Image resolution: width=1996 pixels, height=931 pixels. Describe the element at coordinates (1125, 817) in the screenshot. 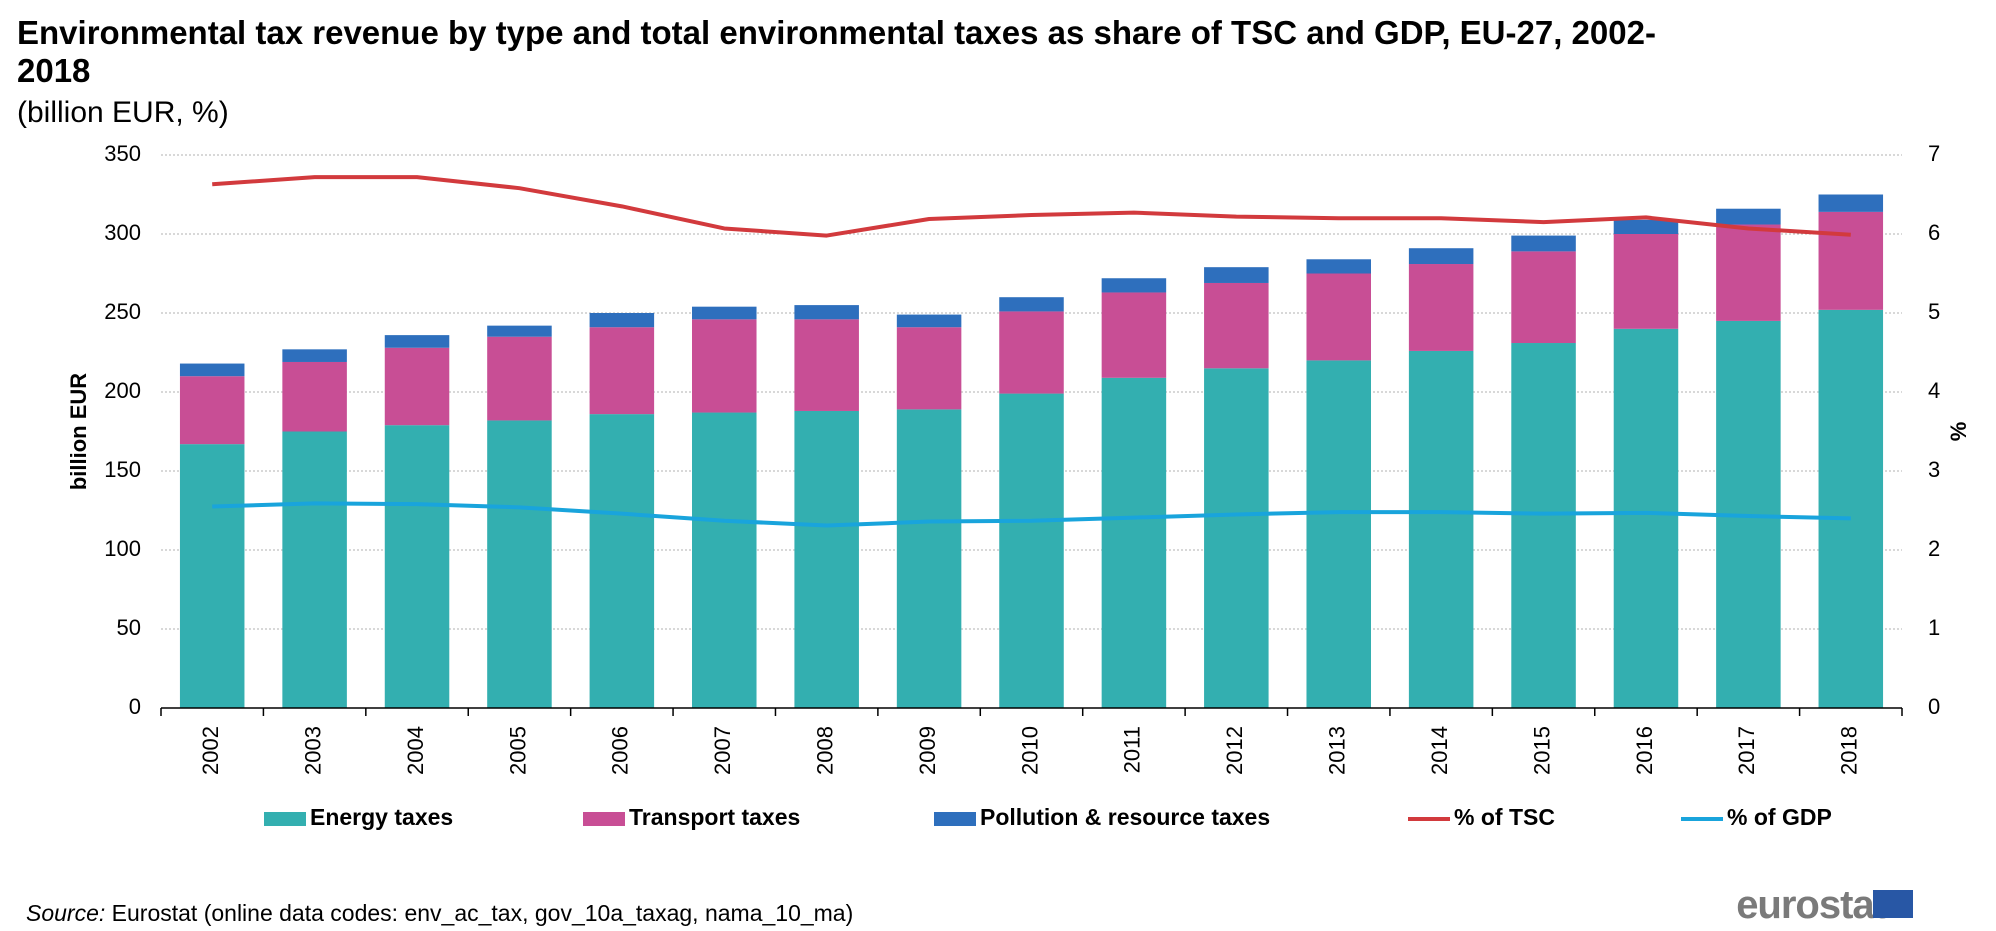

I see `legend-label: Pollution & resource taxes` at that location.